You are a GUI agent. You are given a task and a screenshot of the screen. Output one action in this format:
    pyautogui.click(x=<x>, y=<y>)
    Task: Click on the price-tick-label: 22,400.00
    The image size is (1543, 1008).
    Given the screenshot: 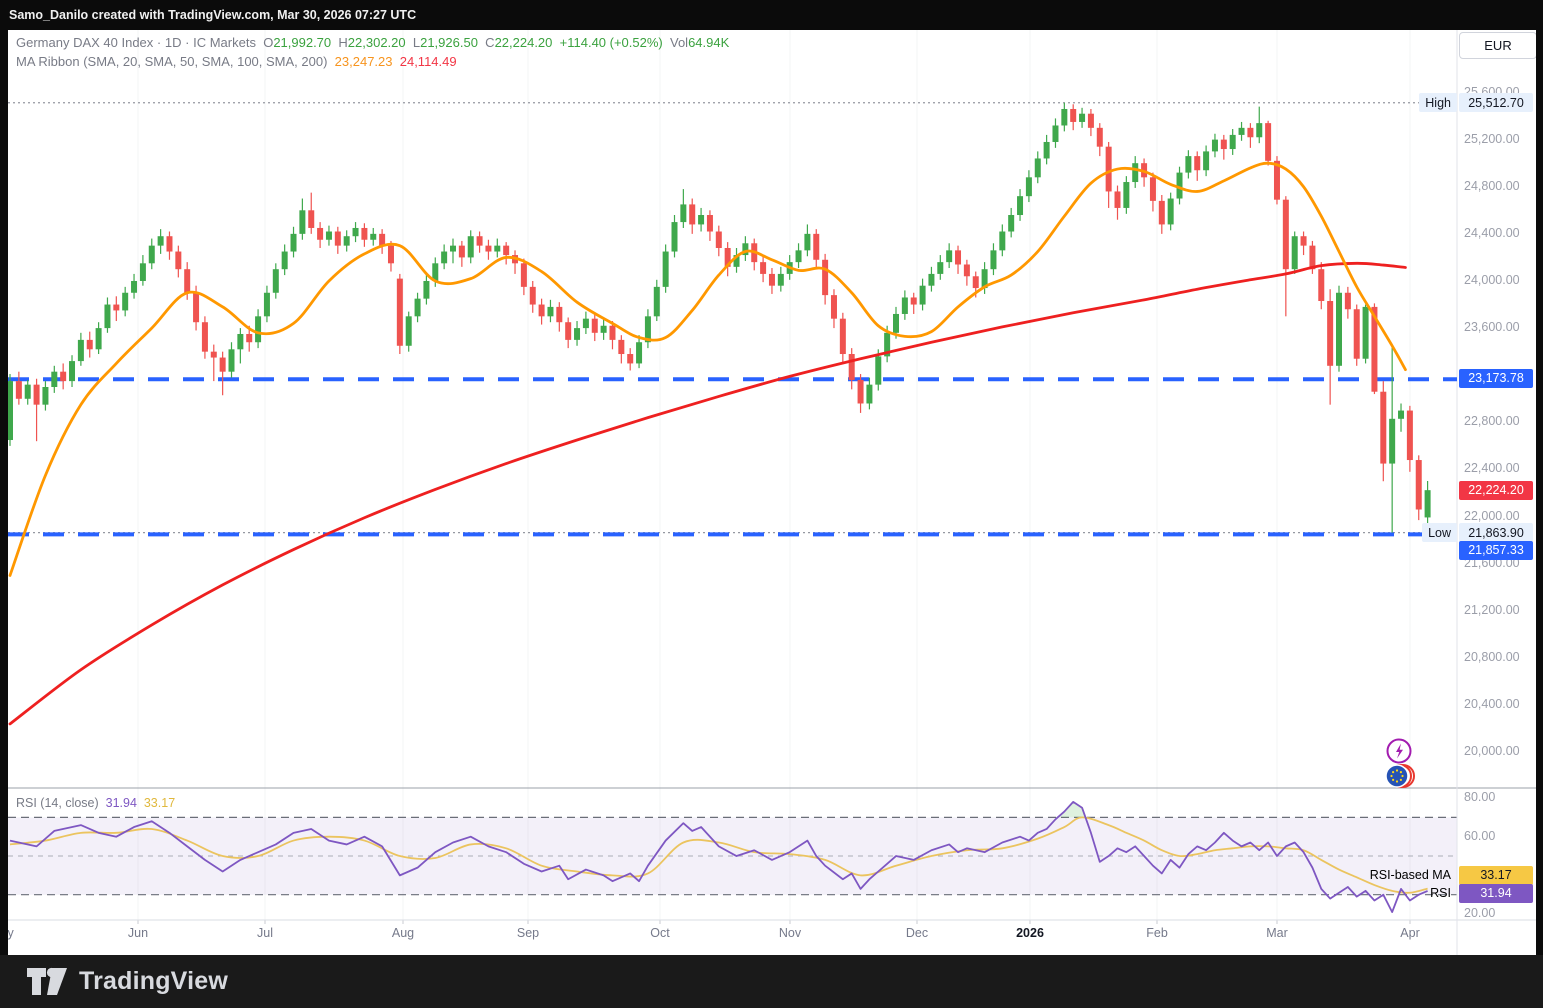 What is the action you would take?
    pyautogui.click(x=1492, y=468)
    